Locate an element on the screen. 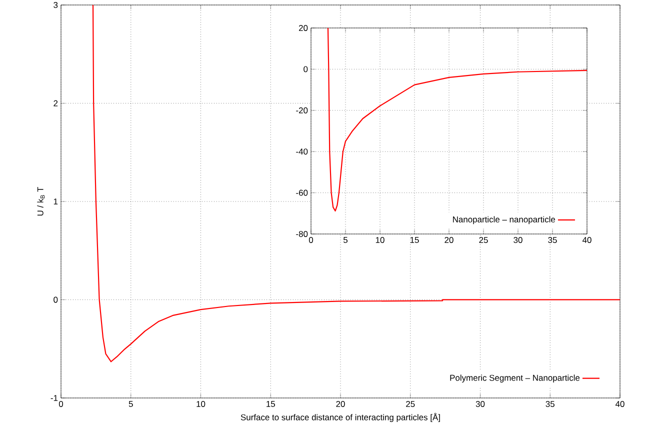 This screenshot has width=647, height=444. y-tick-label: -40 is located at coordinates (302, 151).